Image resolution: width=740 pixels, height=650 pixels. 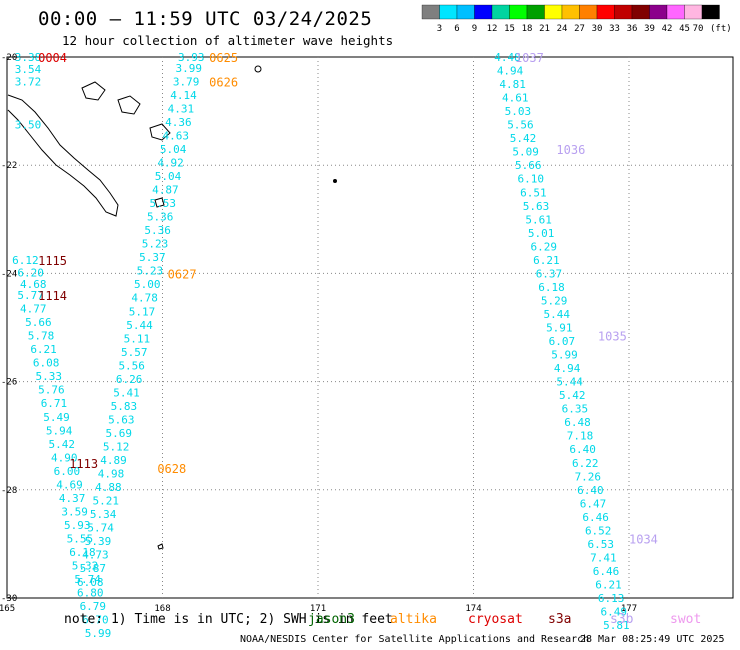 What do you see at coordinates (541, 233) in the screenshot?
I see `wave-height-value: 5.01` at bounding box center [541, 233].